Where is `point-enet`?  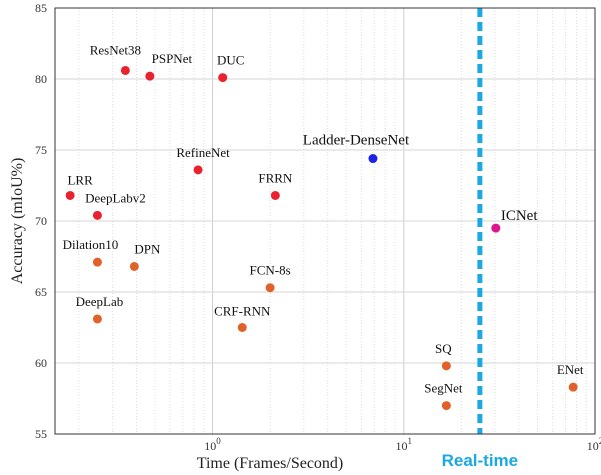
point-enet is located at coordinates (573, 387).